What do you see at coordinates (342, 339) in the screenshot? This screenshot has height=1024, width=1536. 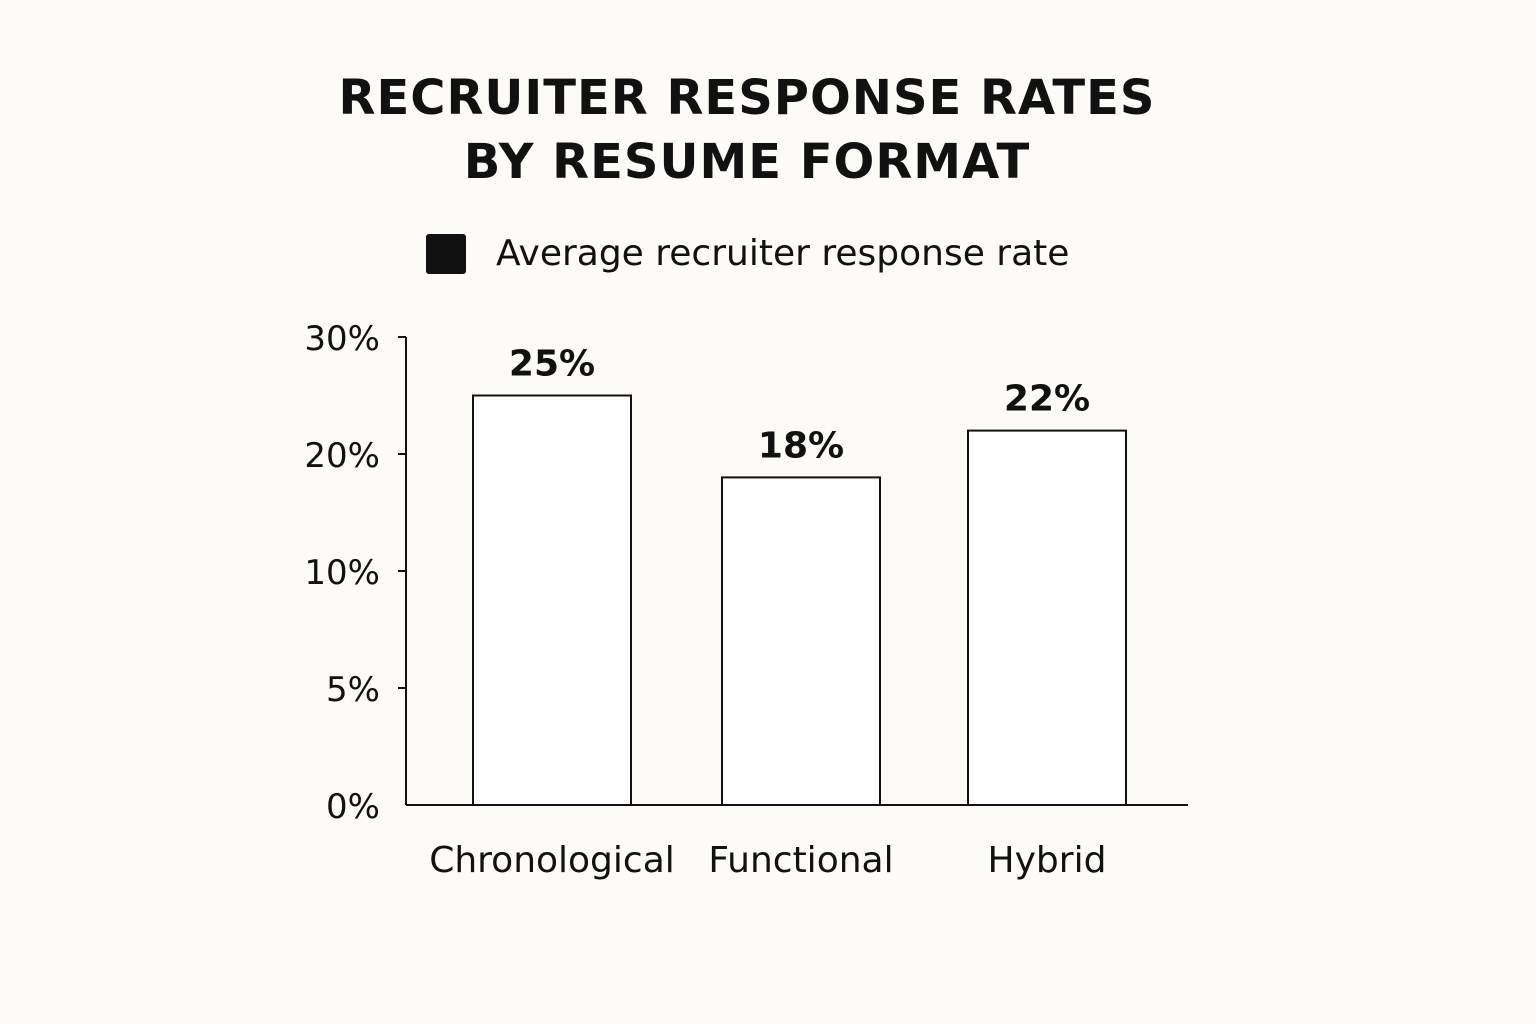 I see `y-tick-label: 30%` at bounding box center [342, 339].